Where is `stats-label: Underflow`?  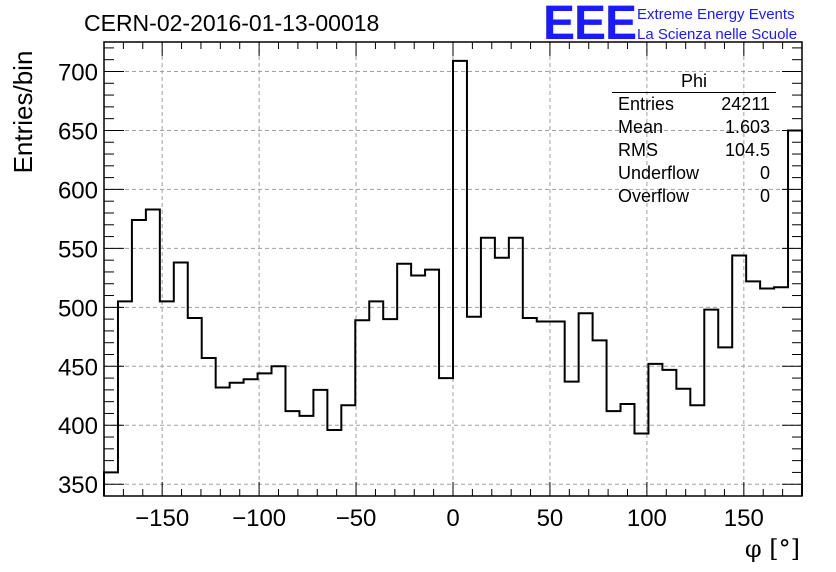 stats-label: Underflow is located at coordinates (659, 173).